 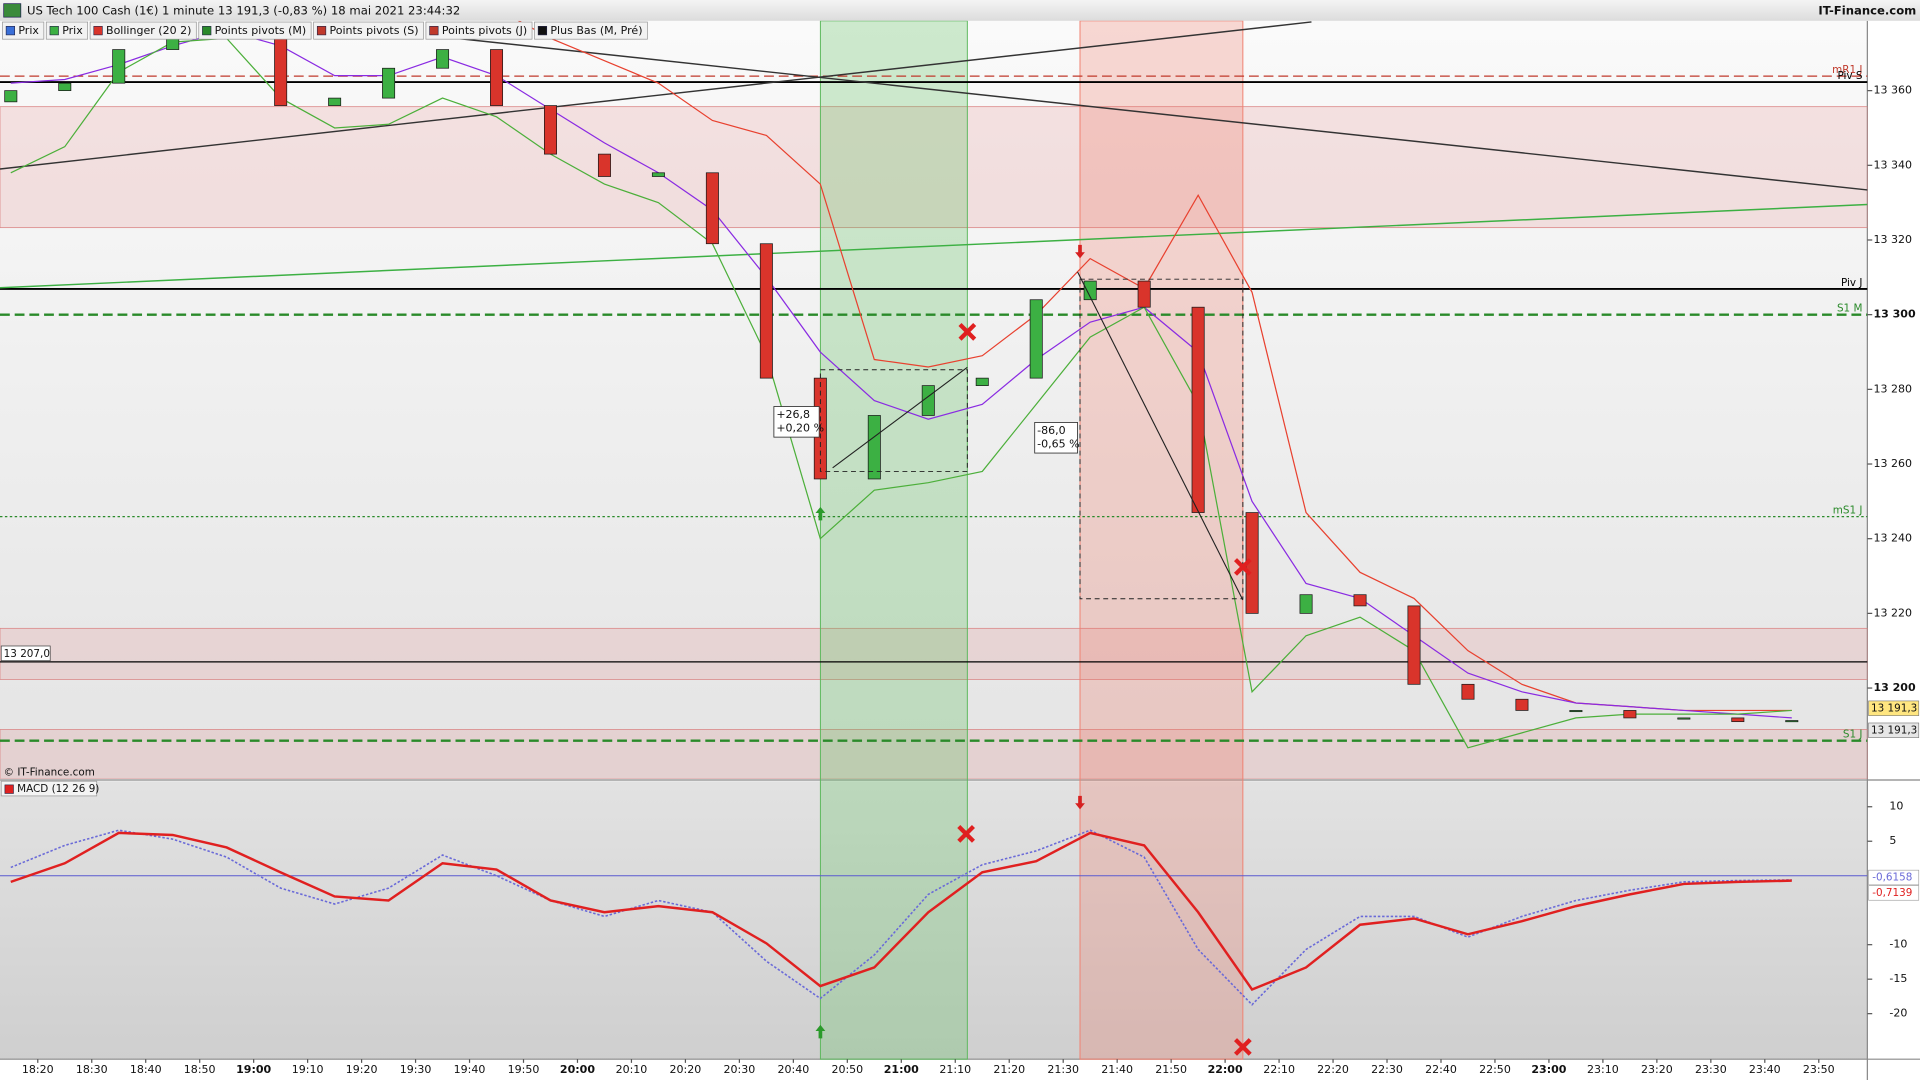 What do you see at coordinates (261, 30) in the screenshot?
I see `toolbar-label: Points pivots (M)` at bounding box center [261, 30].